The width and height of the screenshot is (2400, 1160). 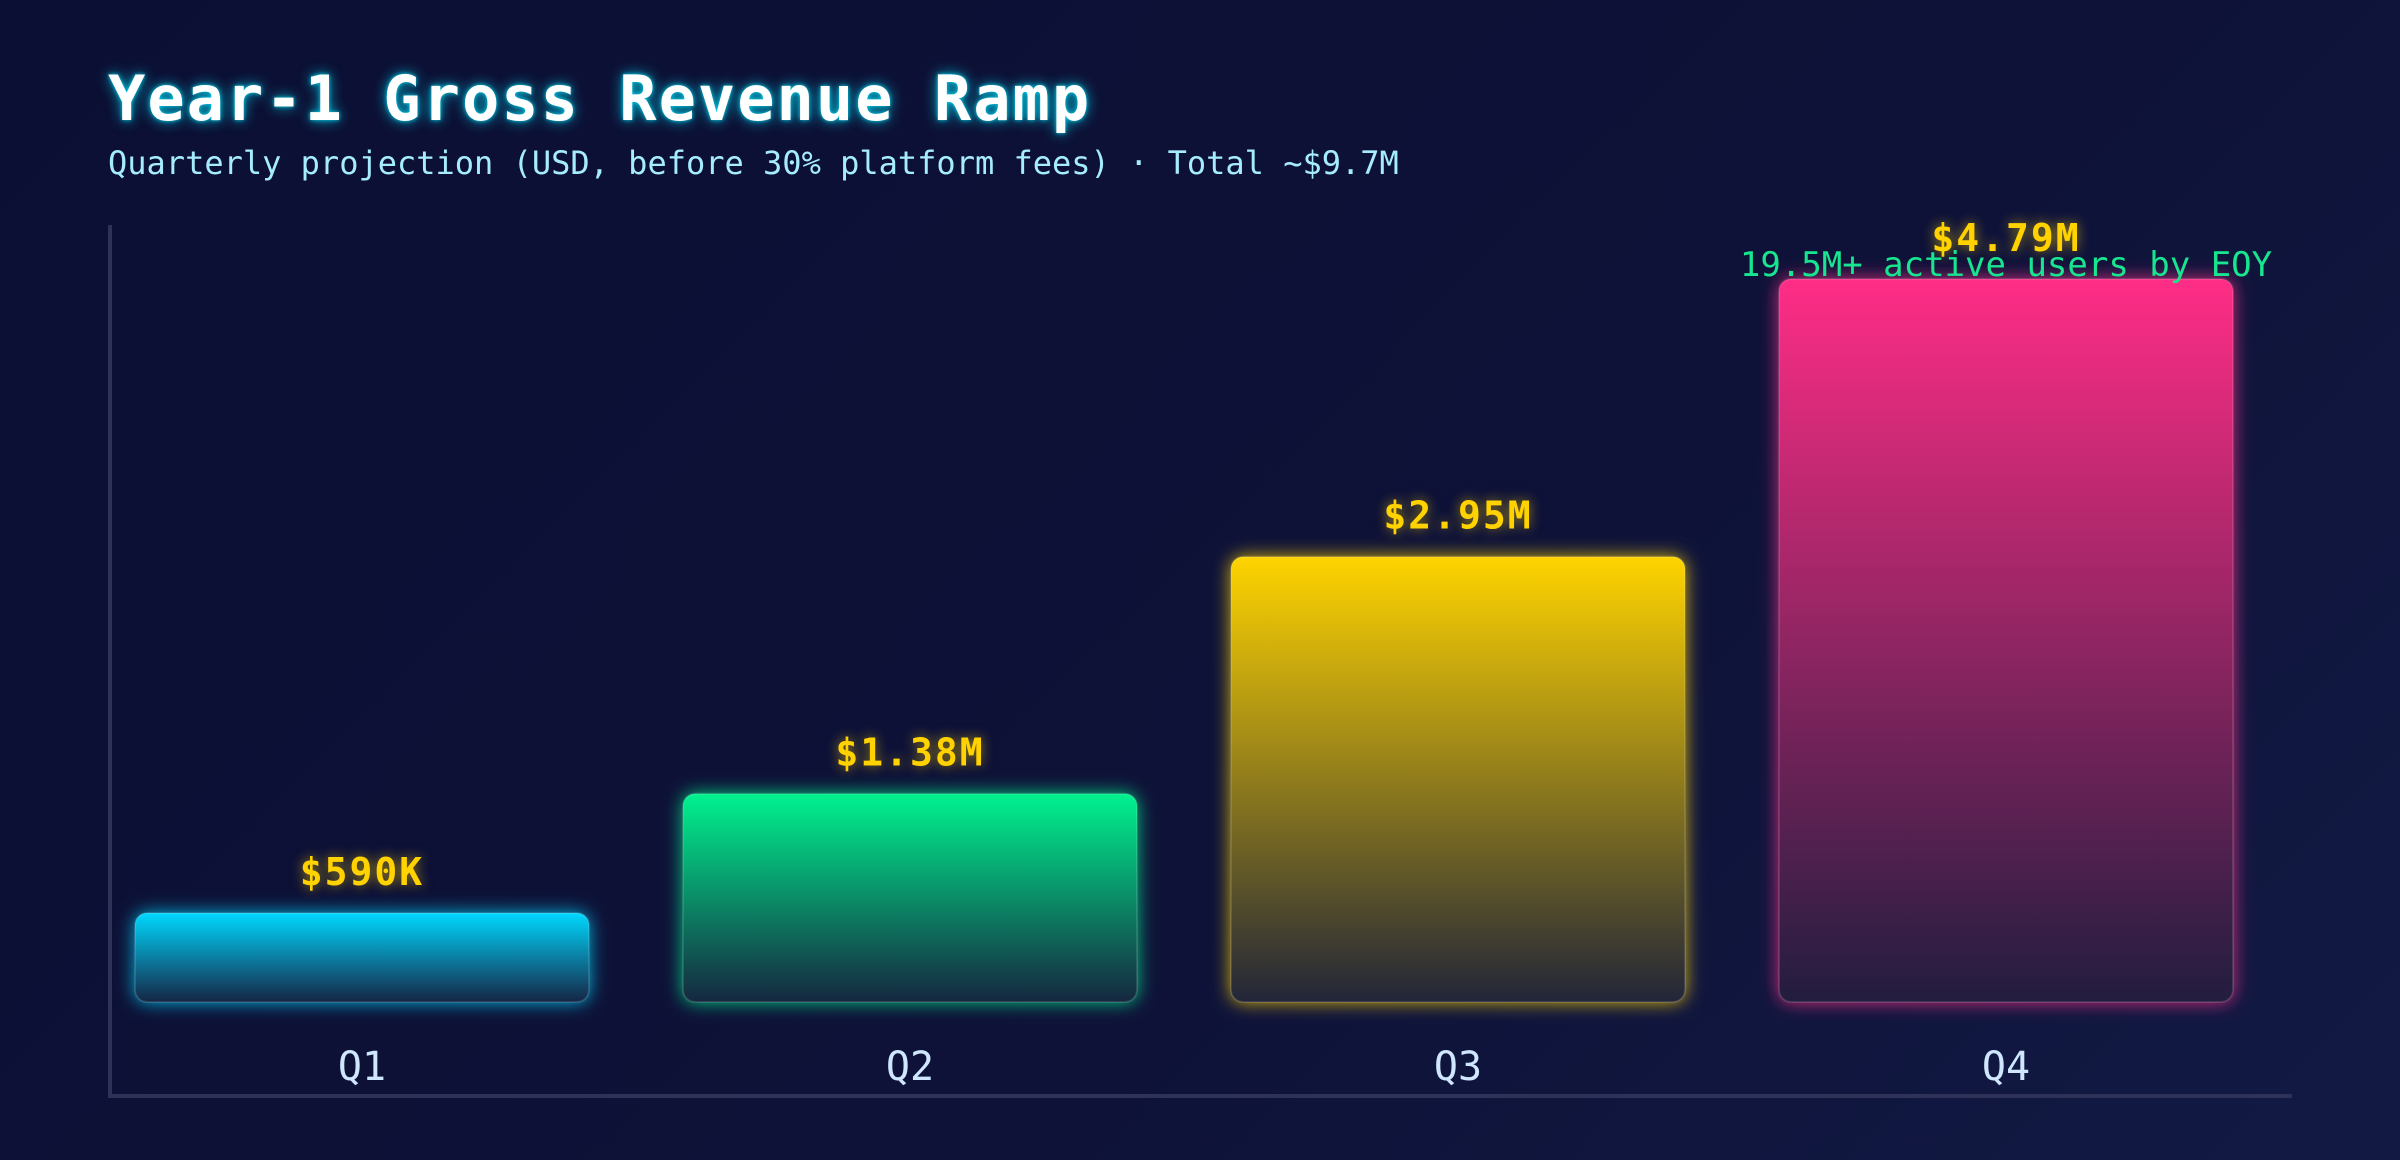 I want to click on category-label-q2: Q2, so click(x=910, y=1067).